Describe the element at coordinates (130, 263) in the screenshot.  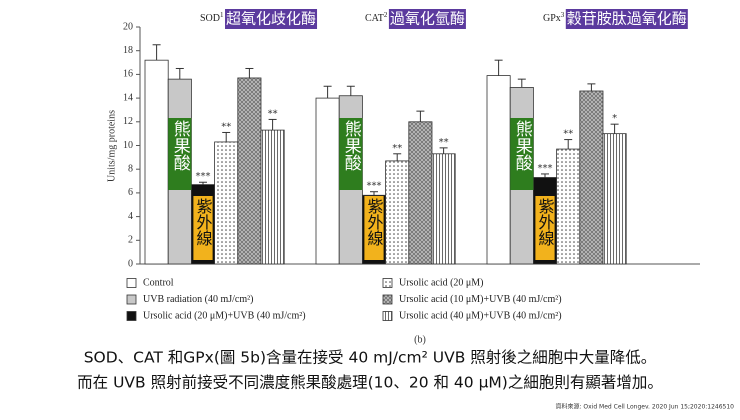
I see `y-tick-label: 0` at that location.